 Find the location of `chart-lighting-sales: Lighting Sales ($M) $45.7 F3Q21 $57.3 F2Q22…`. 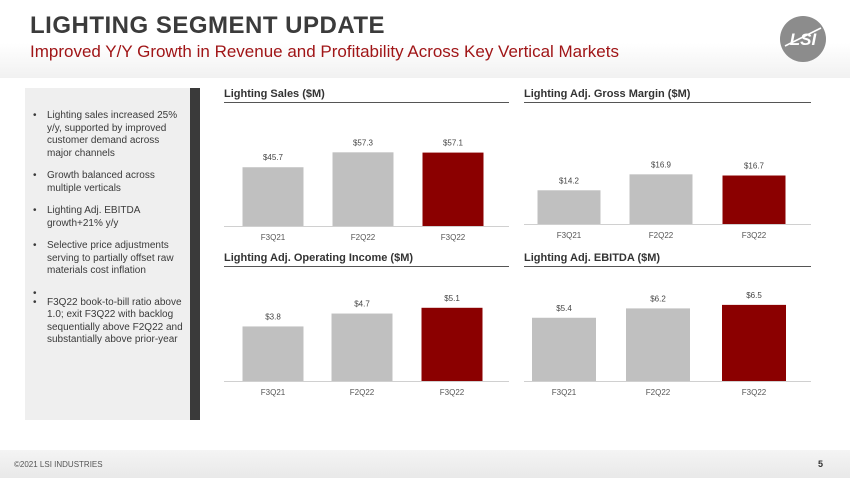

chart-lighting-sales: Lighting Sales ($M) $45.7 F3Q21 $57.3 F2Q22… is located at coordinates (366, 165).